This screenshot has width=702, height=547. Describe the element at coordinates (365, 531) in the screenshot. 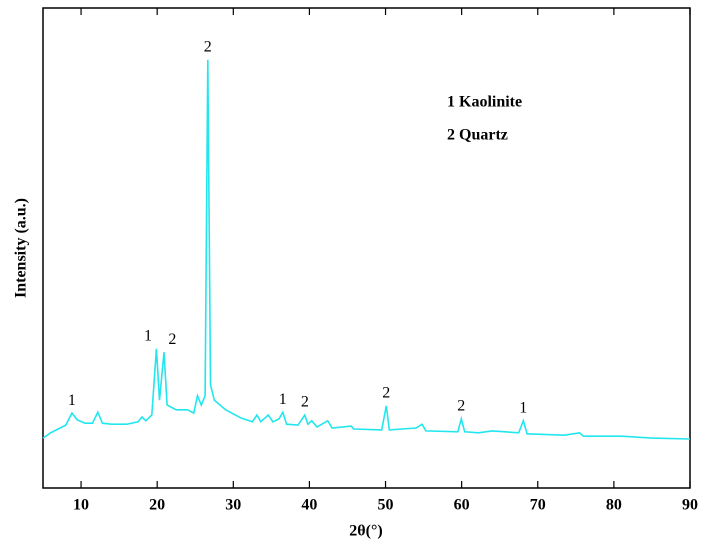

I see `x-axis-label: 2θ(°)` at that location.